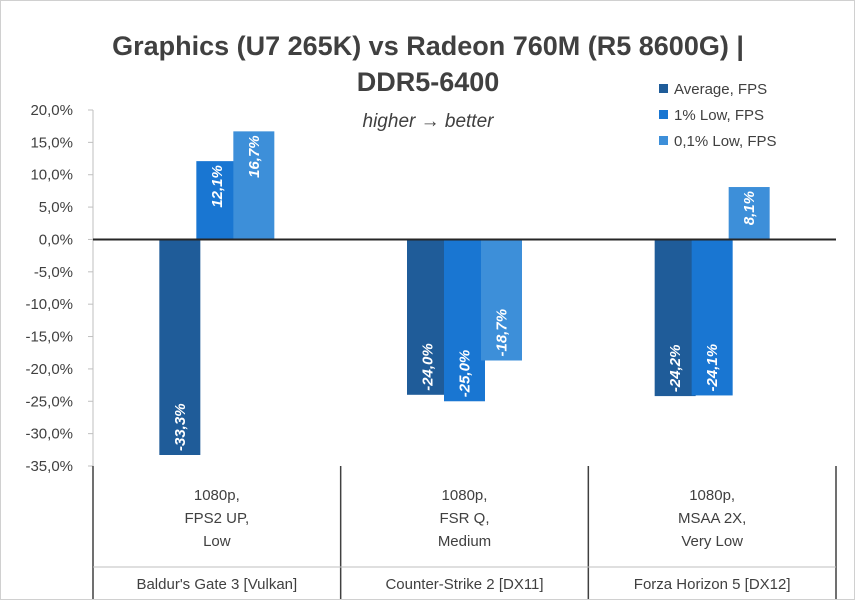  I want to click on bar-value-label: -24,2%, so click(675, 369).